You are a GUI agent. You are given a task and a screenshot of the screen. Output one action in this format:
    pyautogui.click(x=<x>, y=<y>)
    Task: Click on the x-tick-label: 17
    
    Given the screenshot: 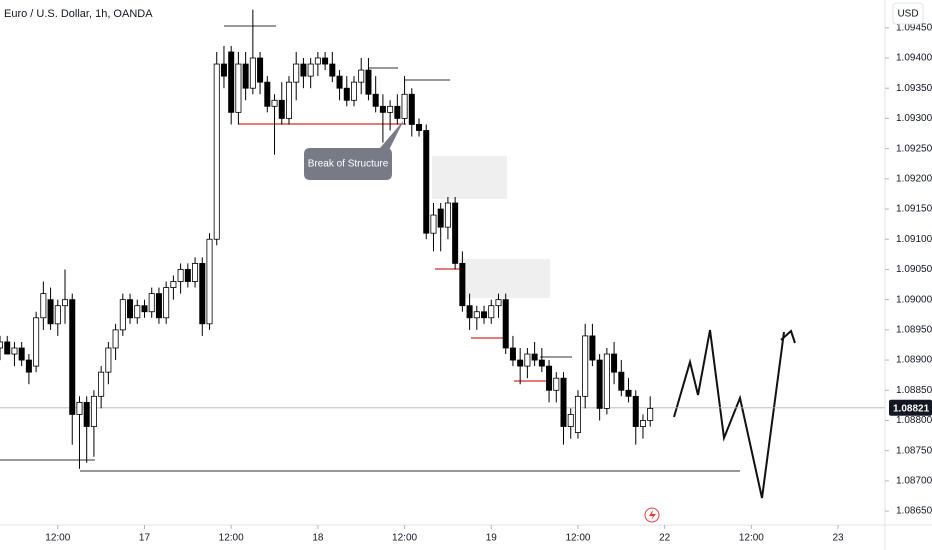 What is the action you would take?
    pyautogui.click(x=145, y=538)
    